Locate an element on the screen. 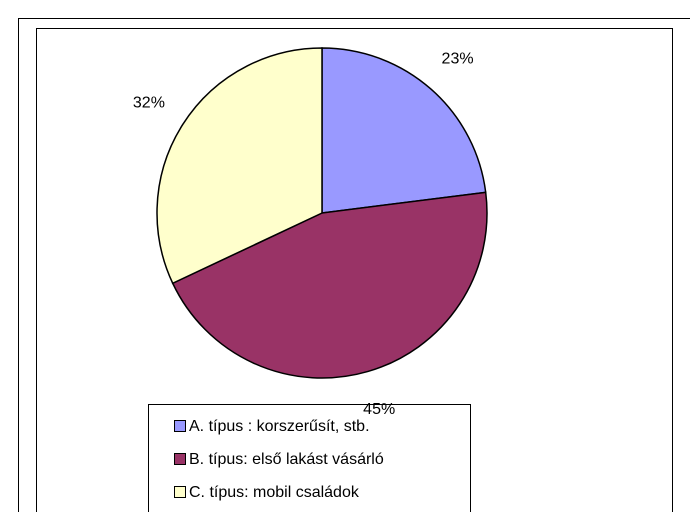 This screenshot has width=690, height=512. legend-box is located at coordinates (309, 458).